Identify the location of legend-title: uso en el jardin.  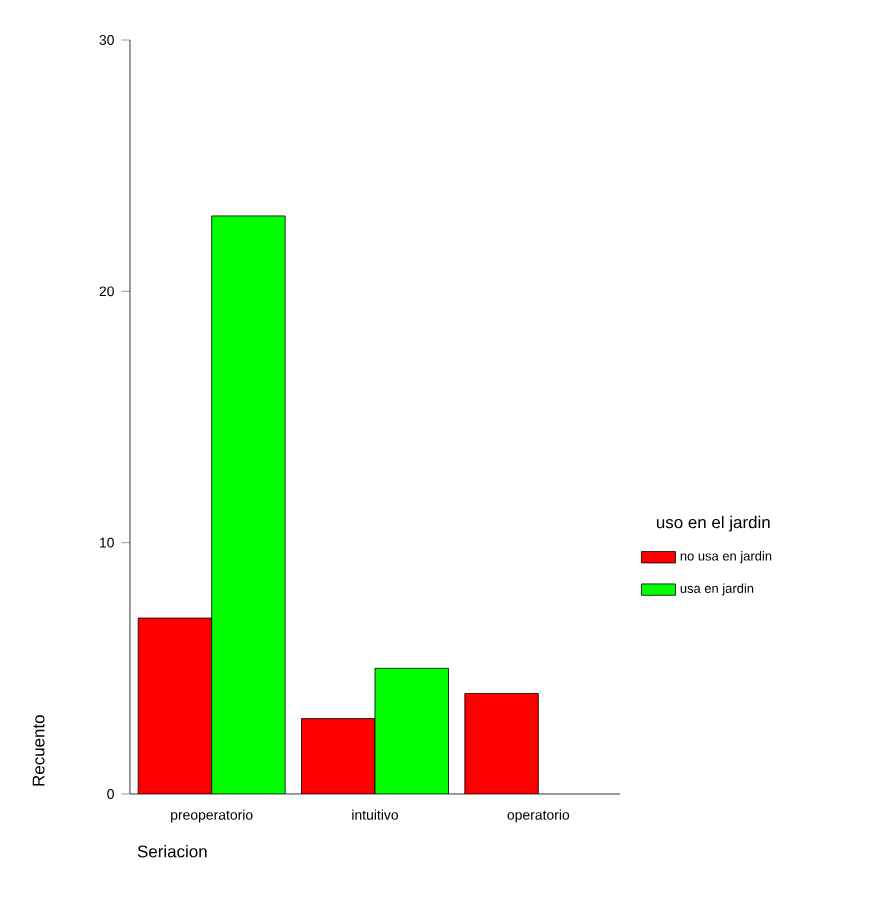
(713, 523).